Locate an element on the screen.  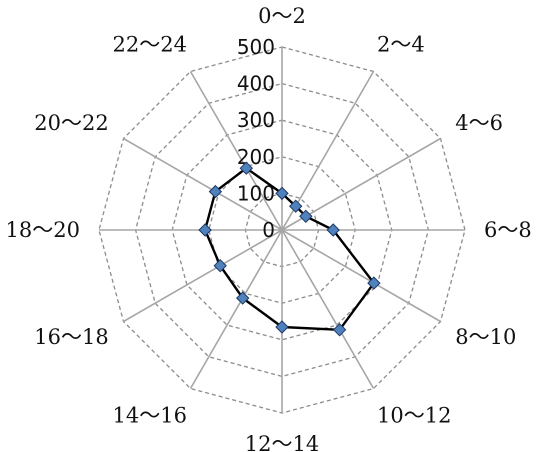
category-label: 10～12 is located at coordinates (414, 415).